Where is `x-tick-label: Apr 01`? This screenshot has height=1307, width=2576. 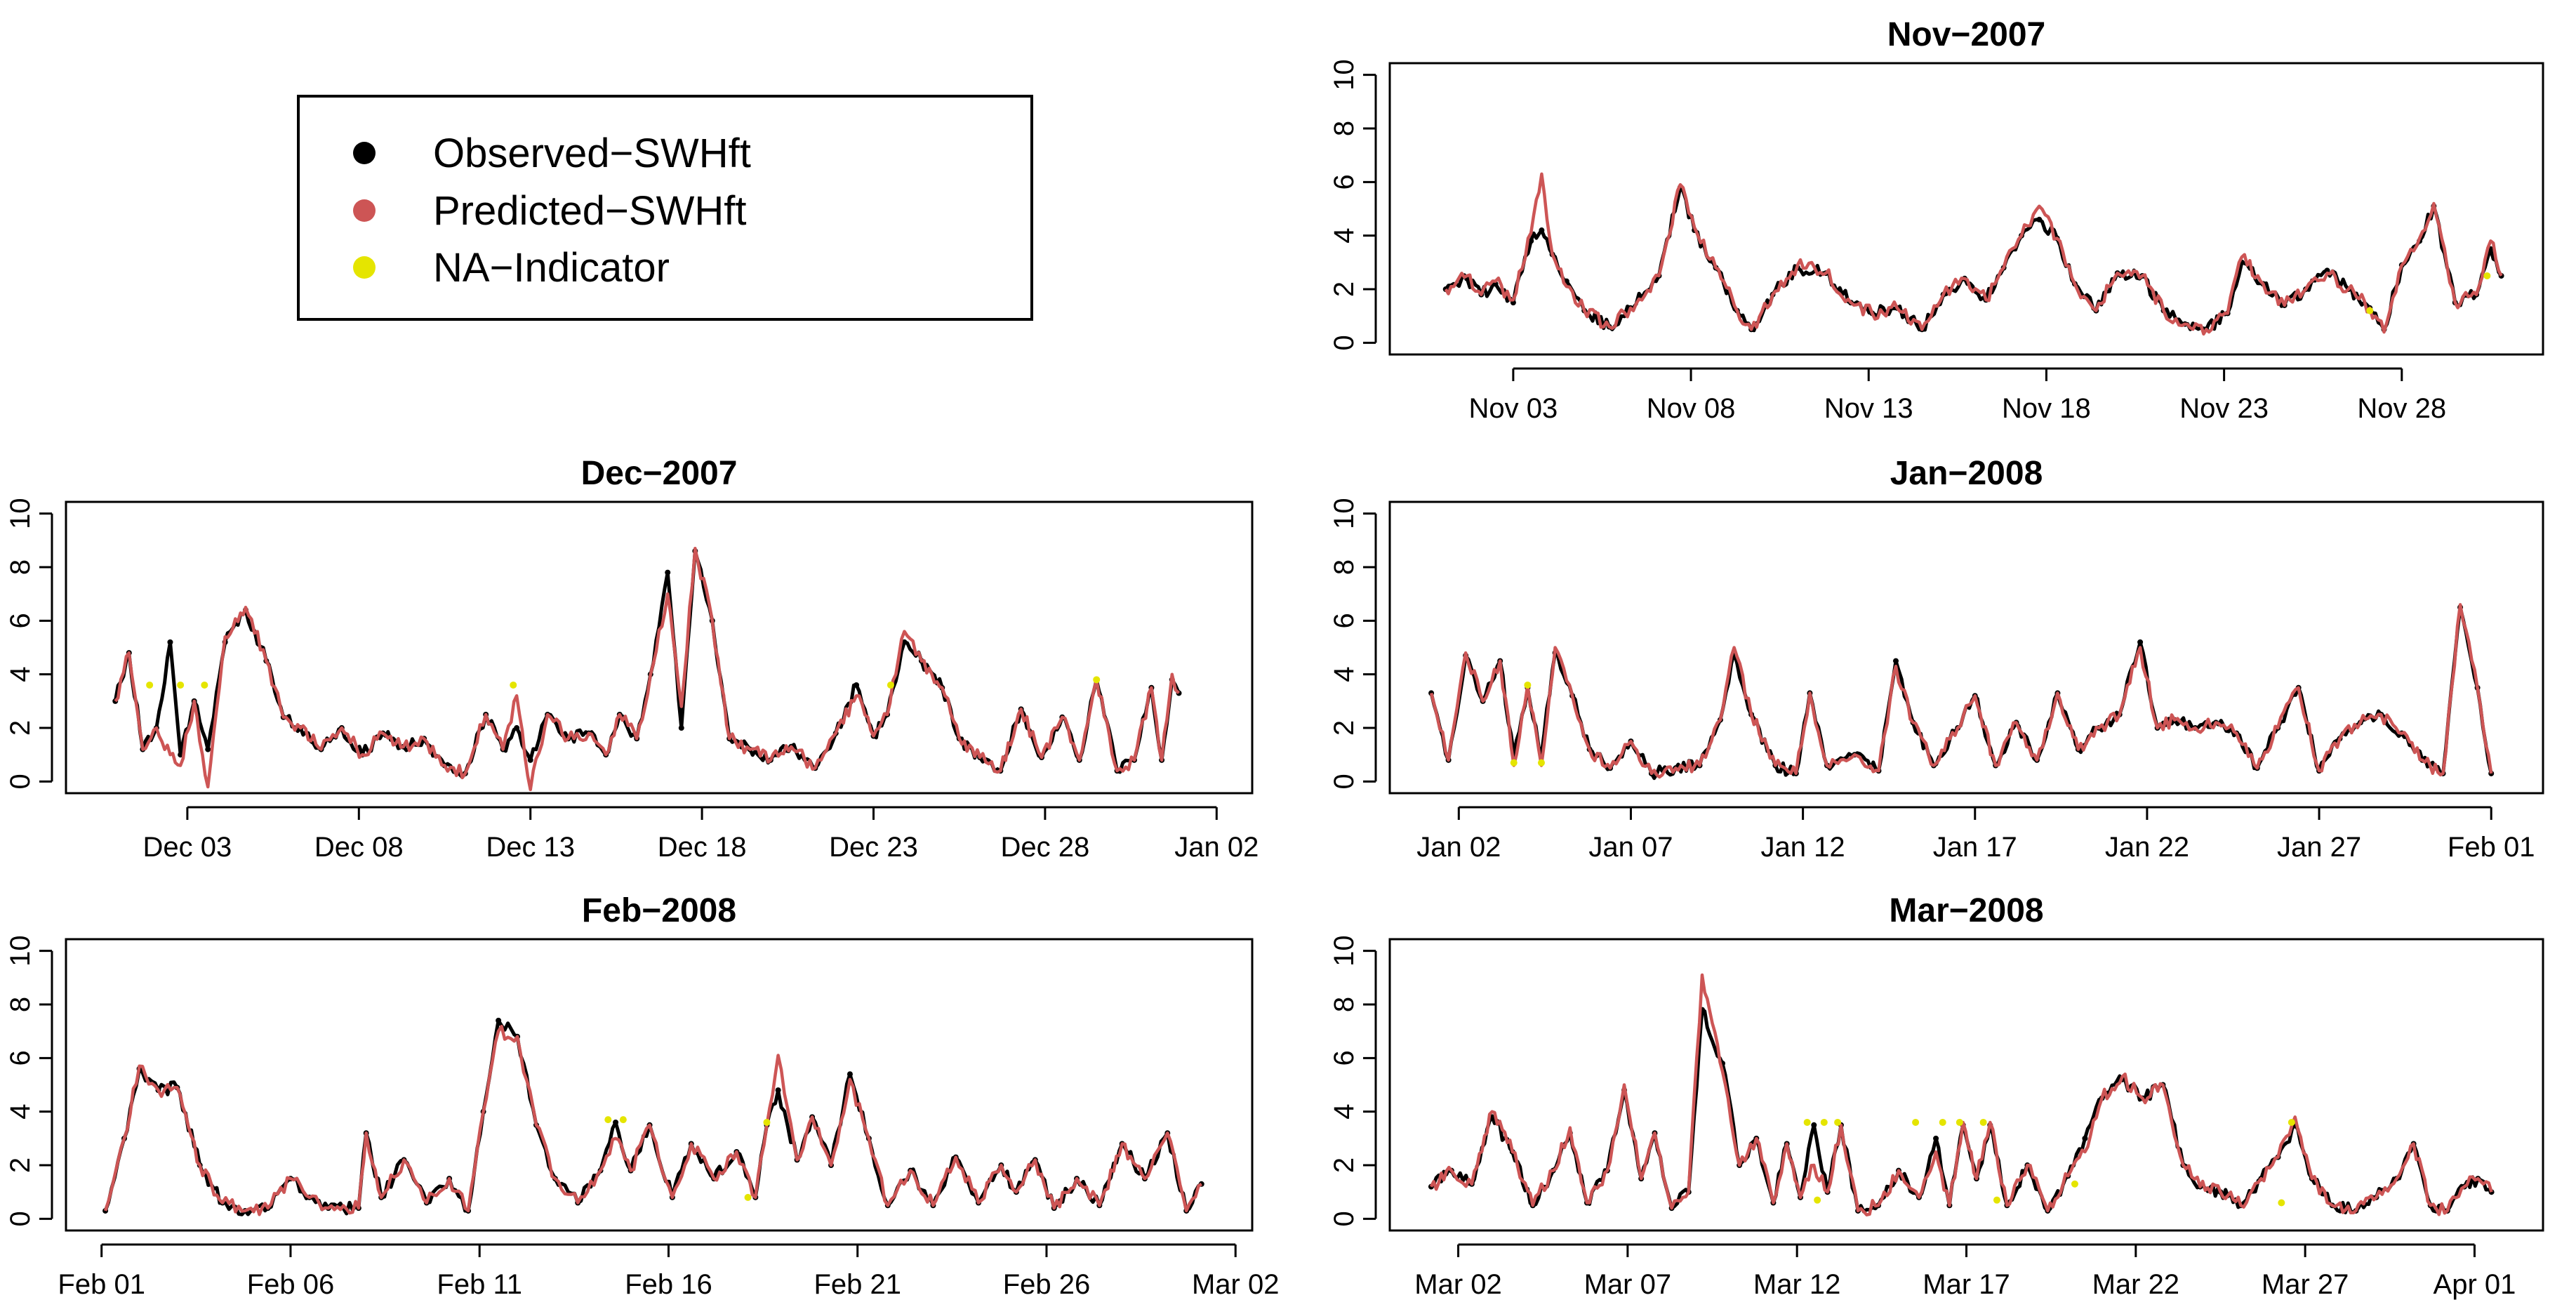
x-tick-label: Apr 01 is located at coordinates (2475, 1284).